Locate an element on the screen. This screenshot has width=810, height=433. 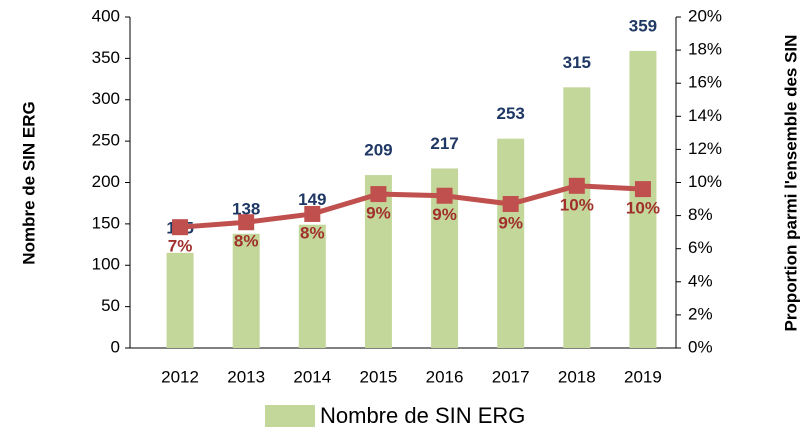
y2-tick-label: 4% is located at coordinates (700, 280).